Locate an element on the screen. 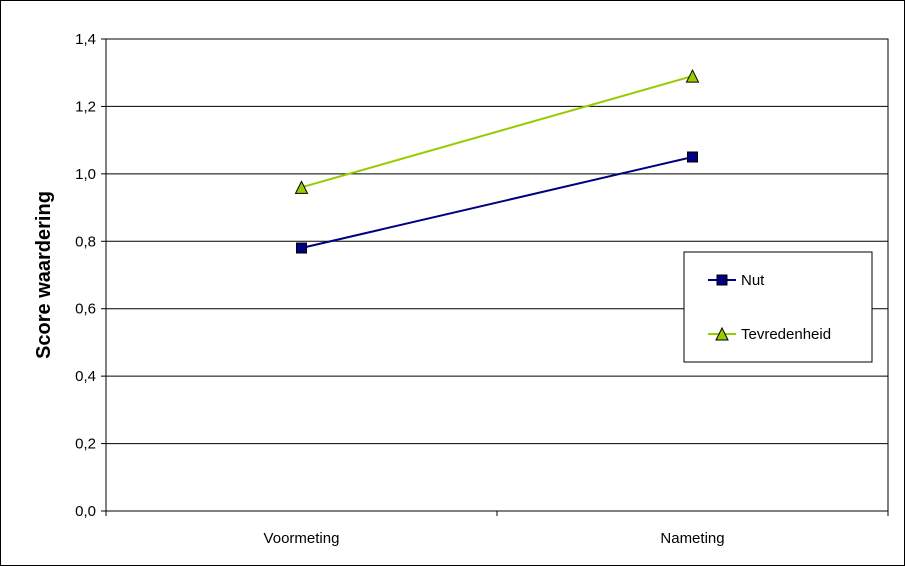  series-line-tevredenheid is located at coordinates (497, 132).